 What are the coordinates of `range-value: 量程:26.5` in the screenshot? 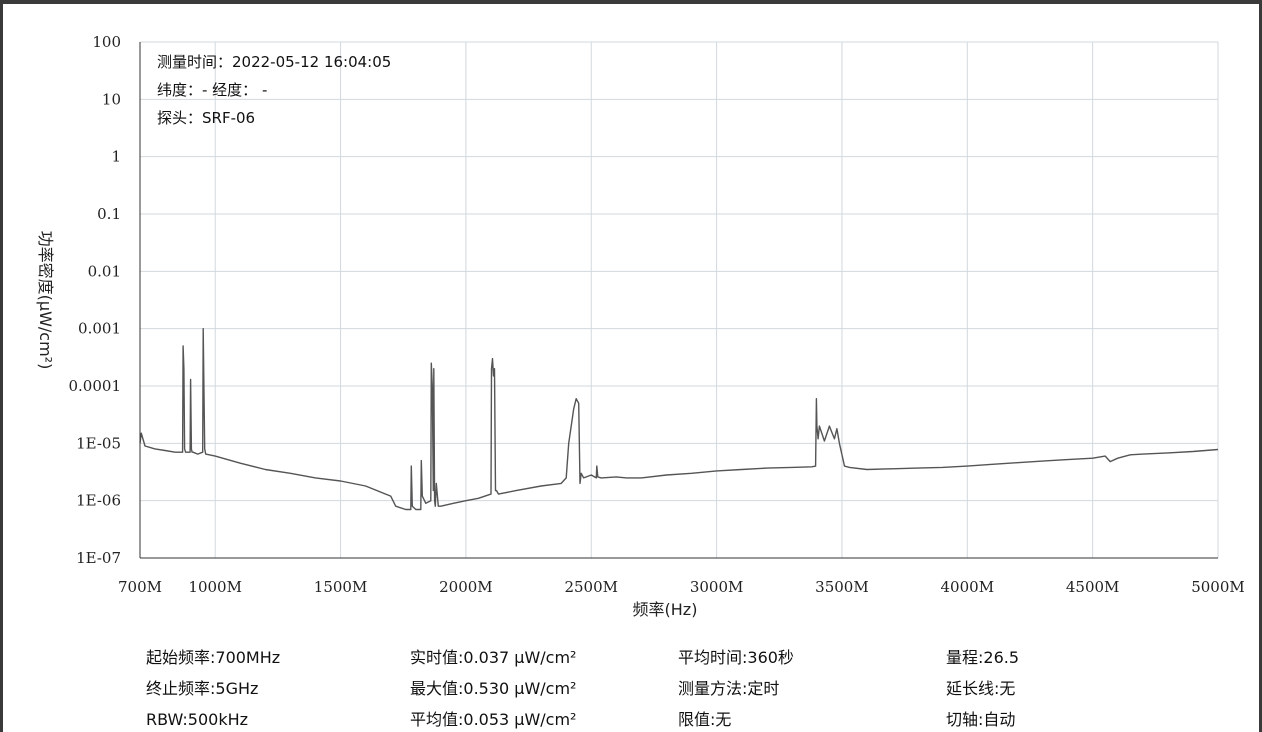 It's located at (982, 657).